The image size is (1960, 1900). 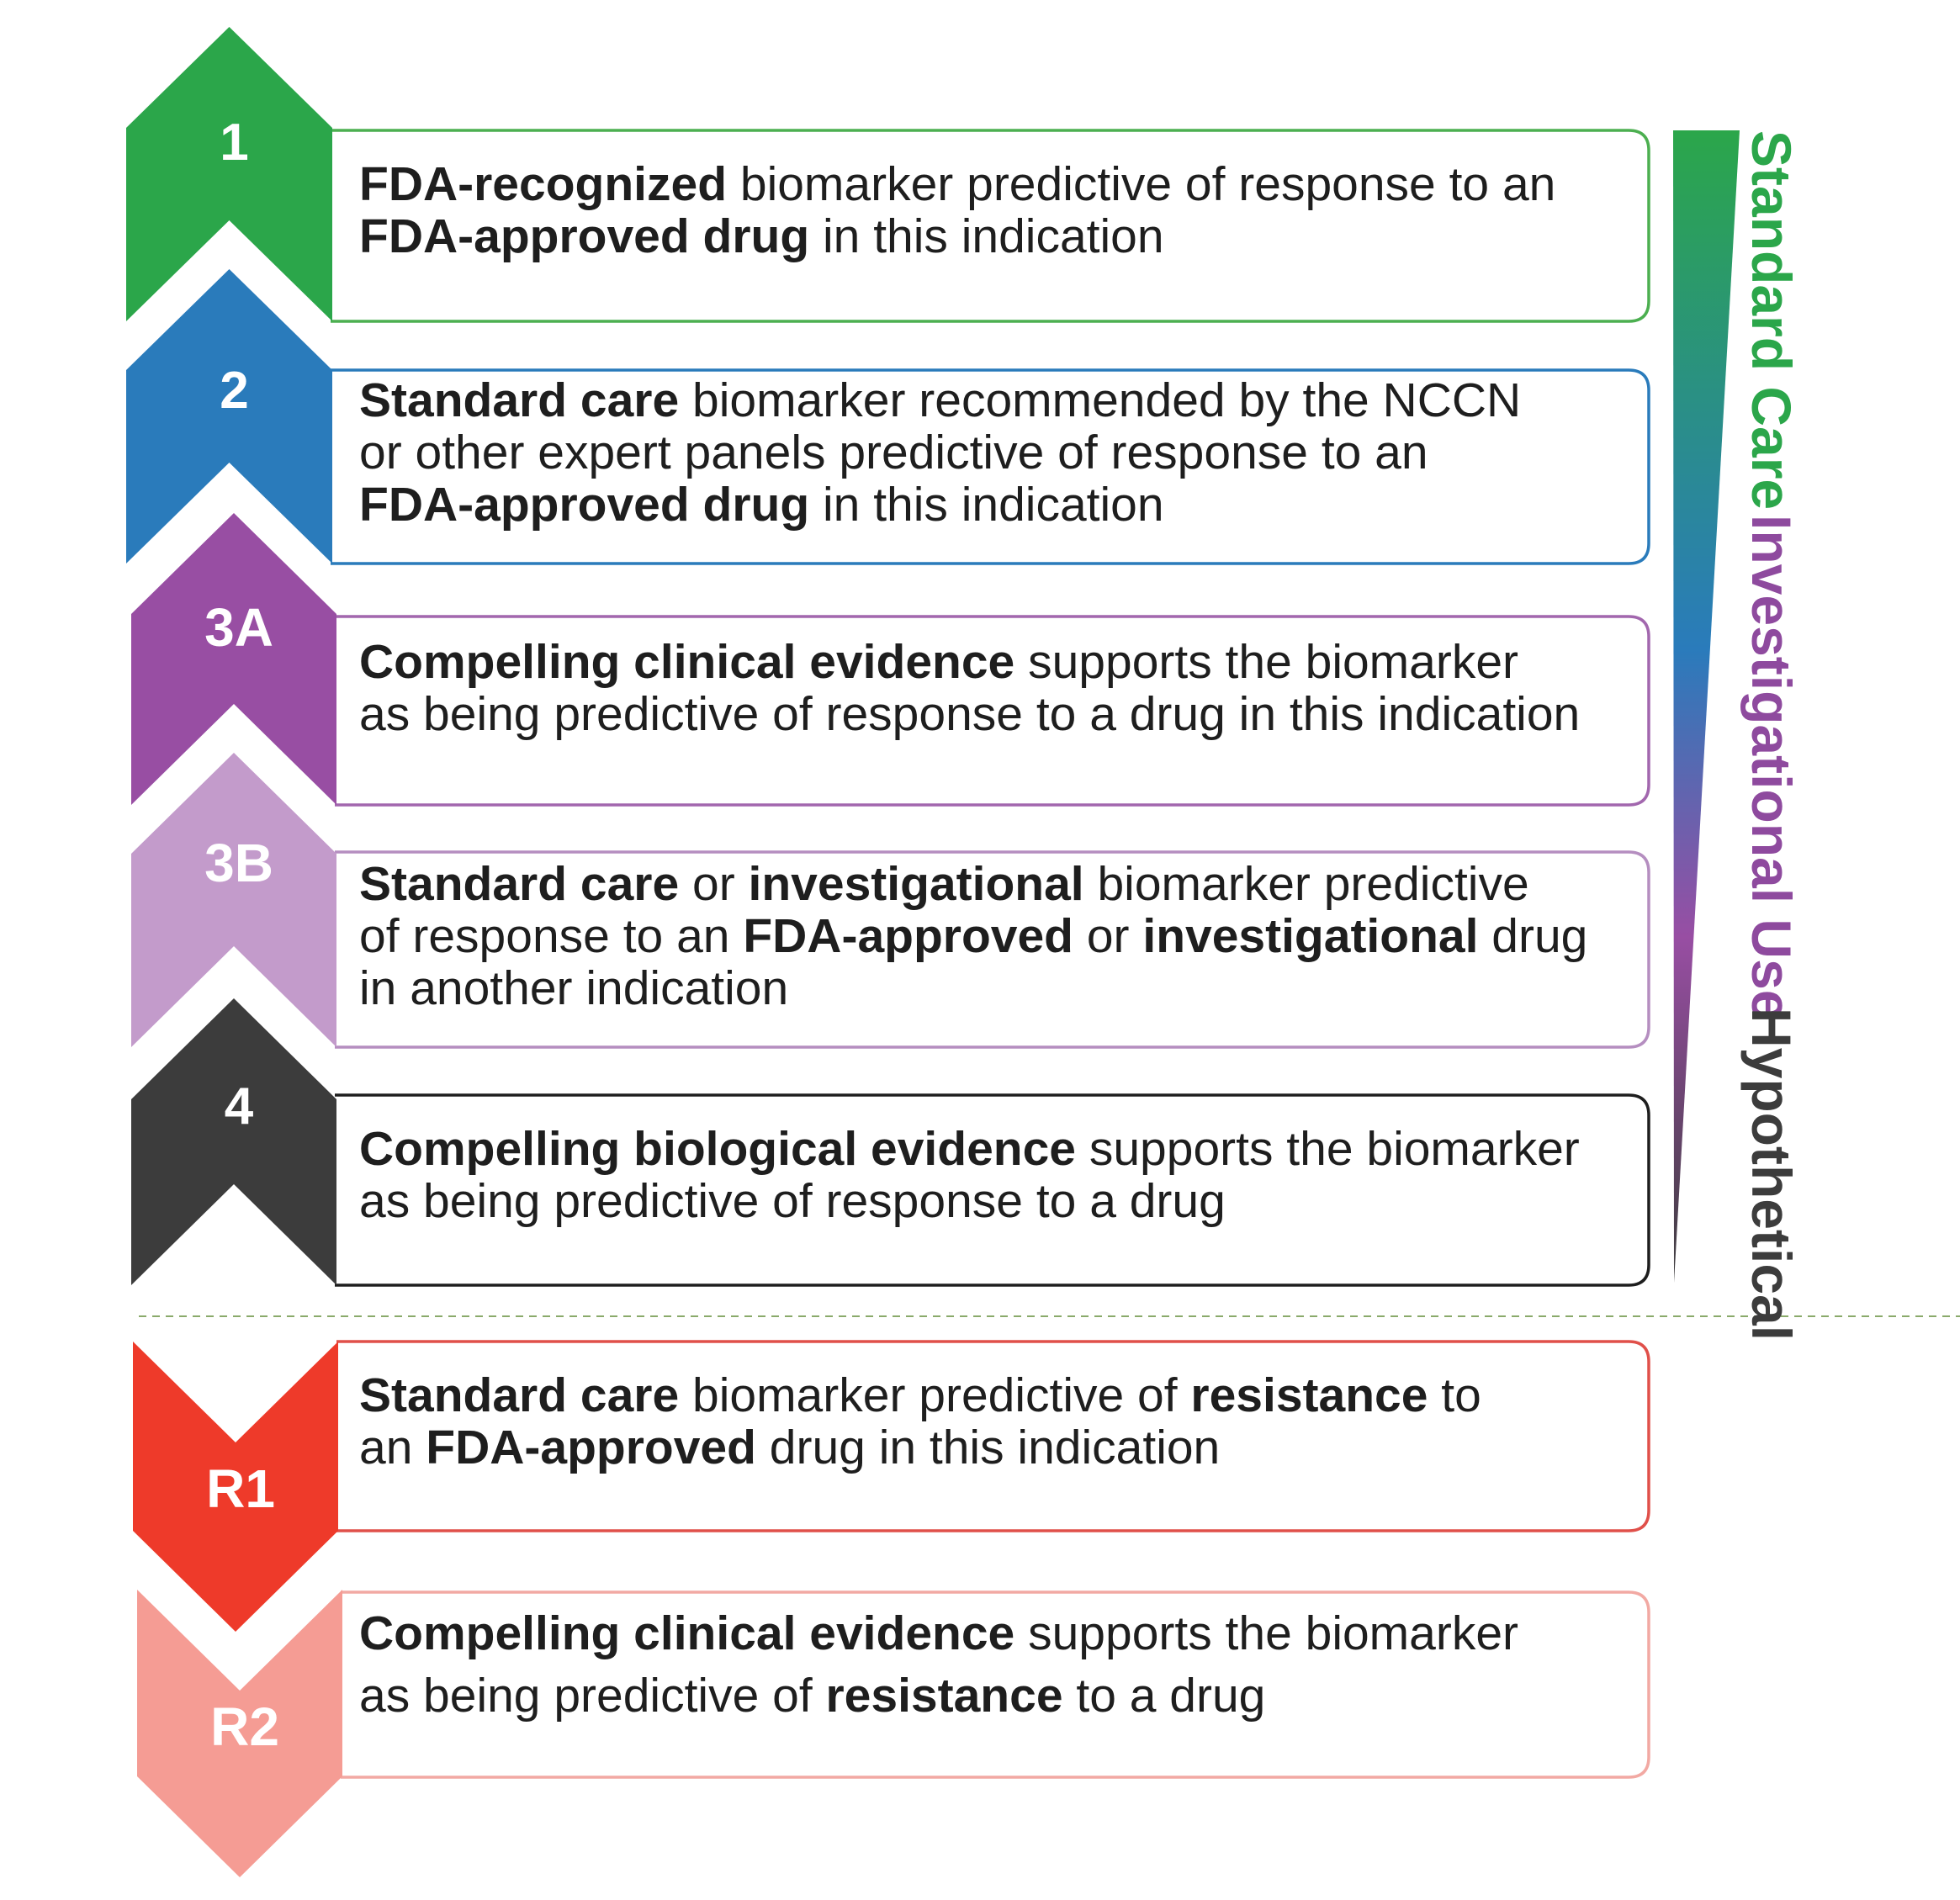 I want to click on evidence-strength-wedge, so click(x=1706, y=706).